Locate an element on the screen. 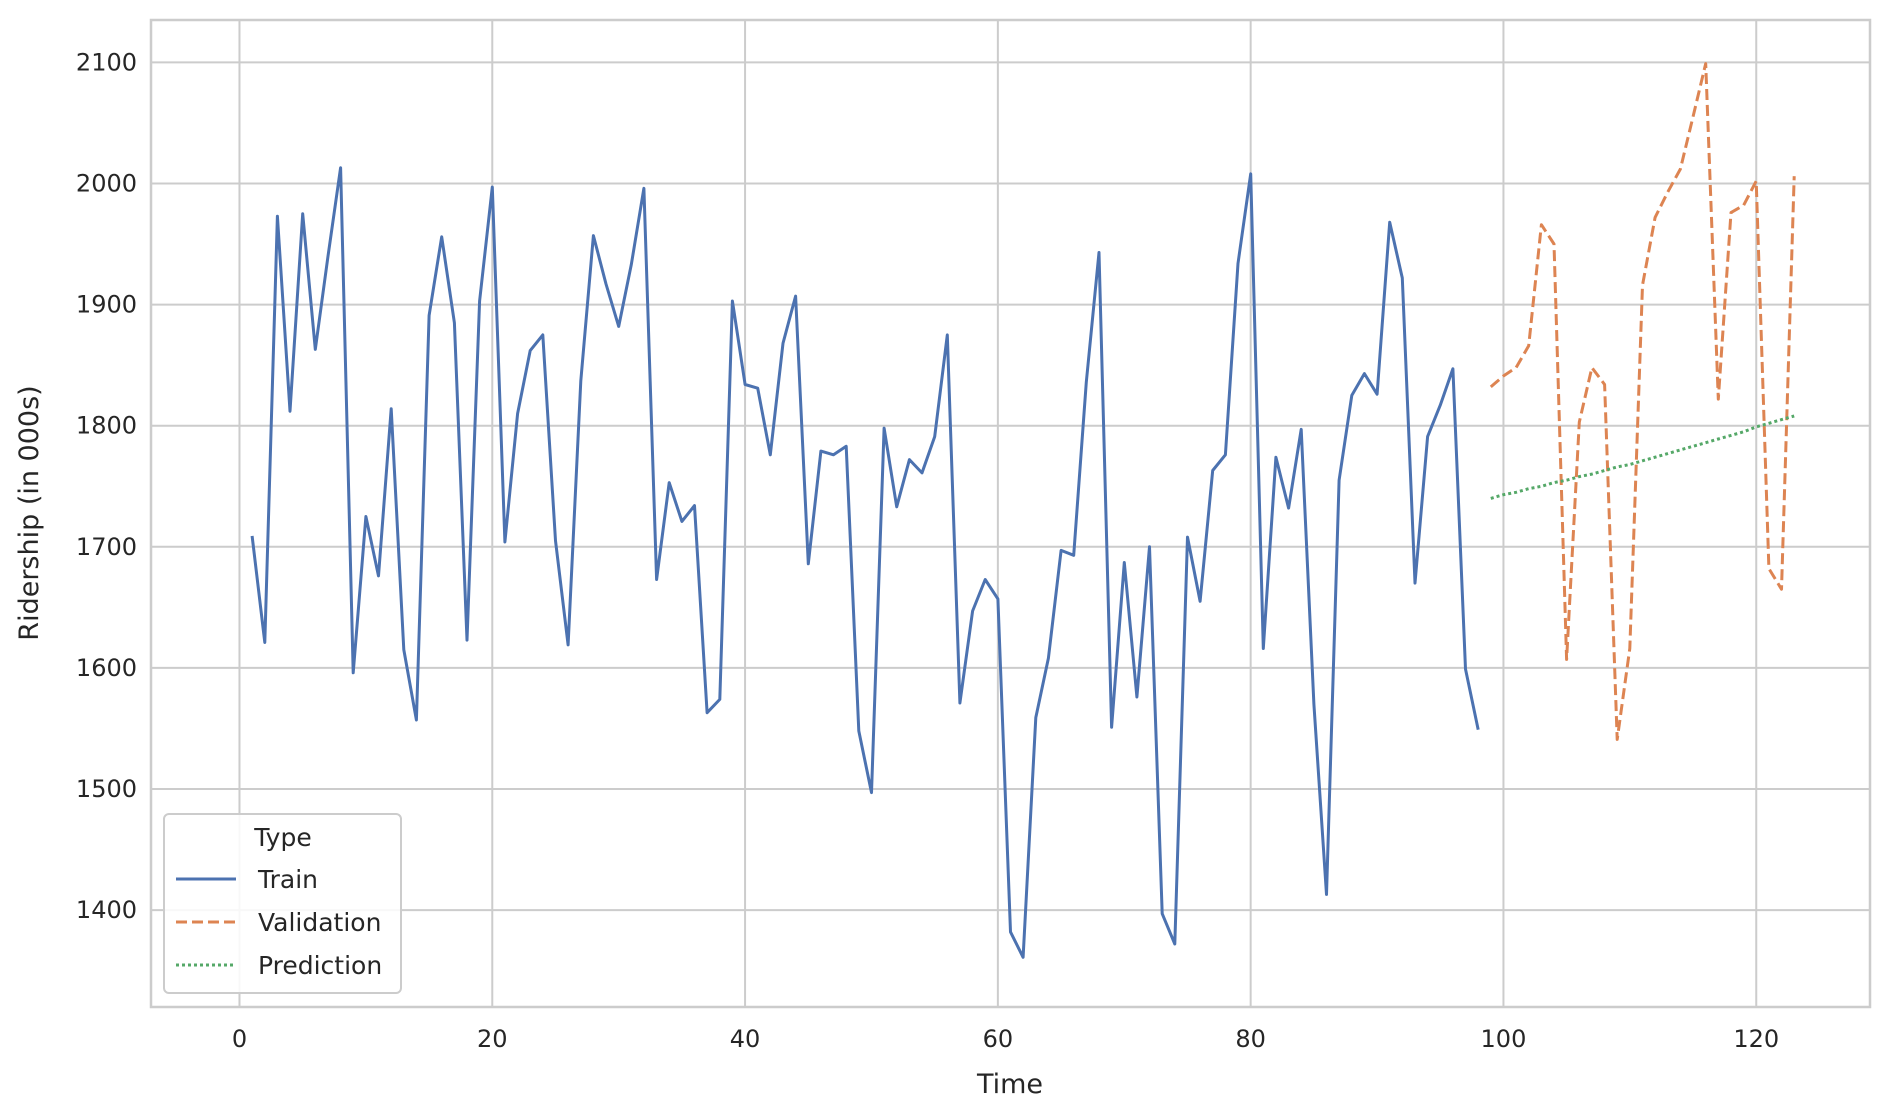  legend-label-validation: Validation is located at coordinates (319, 922).